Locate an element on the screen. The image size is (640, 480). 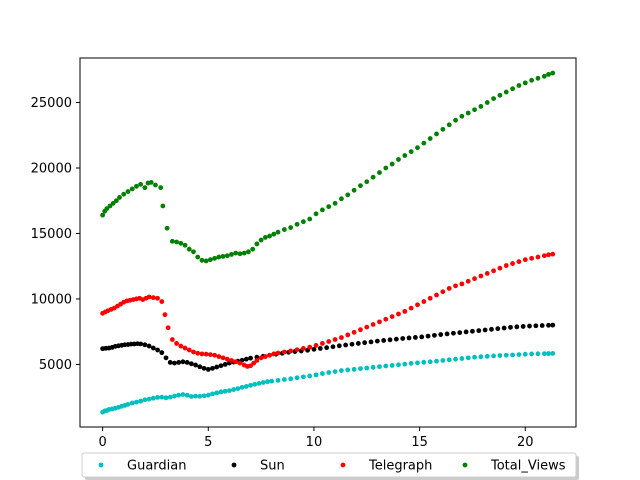
legend-label-sun: Sun is located at coordinates (272, 466).